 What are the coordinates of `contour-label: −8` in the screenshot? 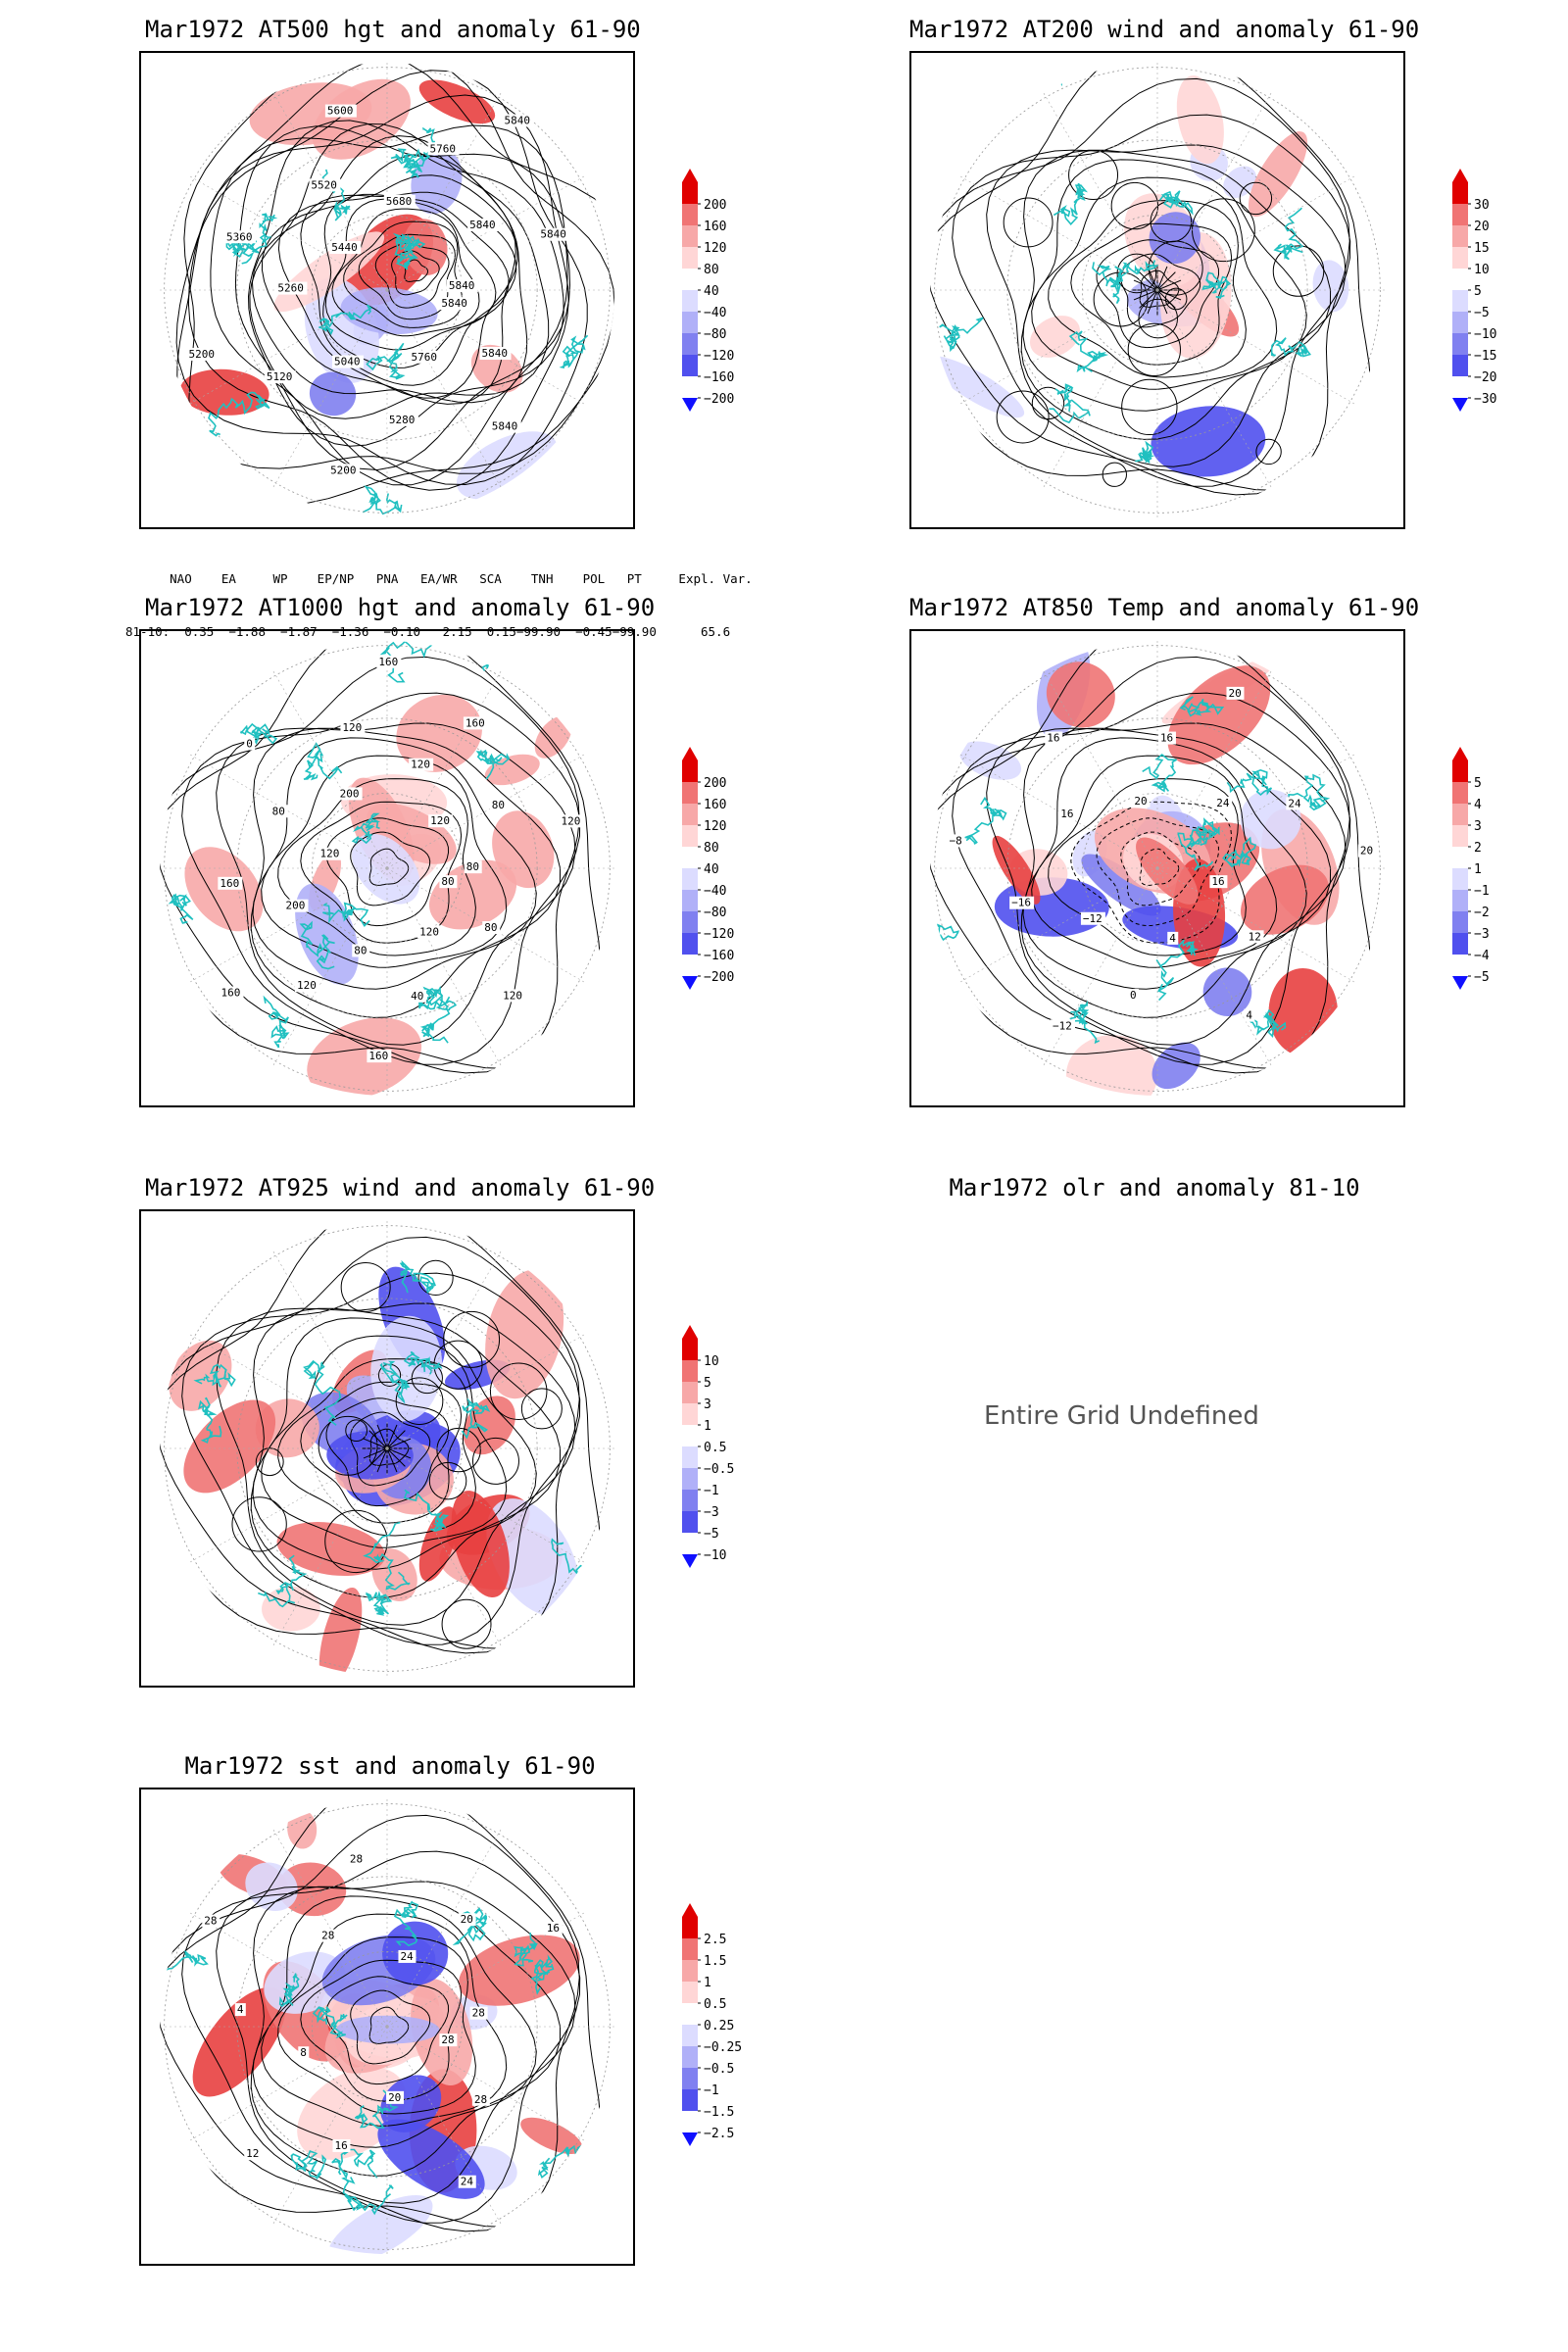 It's located at (956, 840).